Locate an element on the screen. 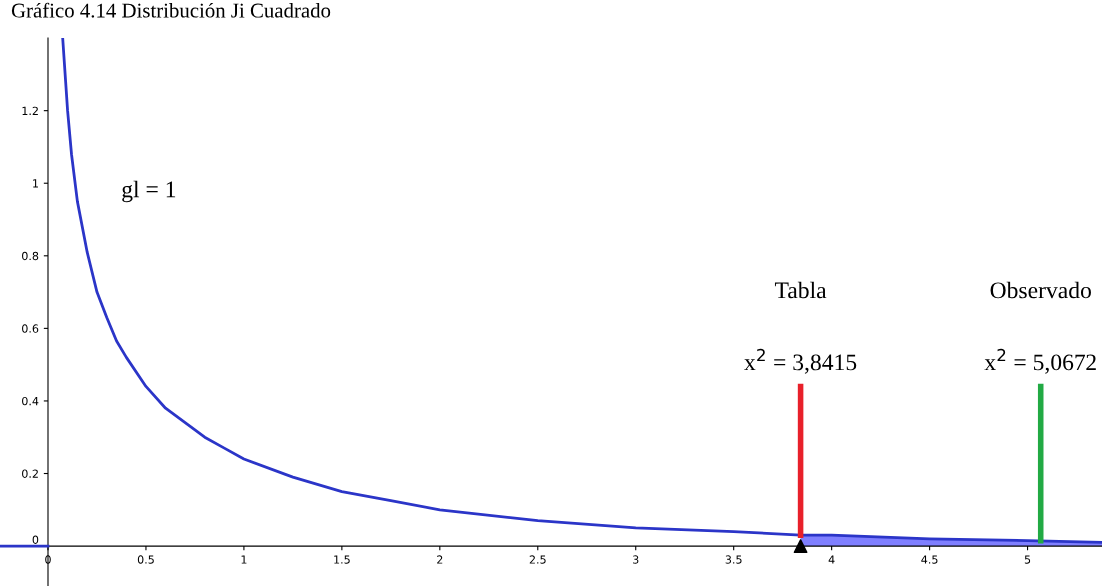  y-tick-label: 1 is located at coordinates (35, 183).